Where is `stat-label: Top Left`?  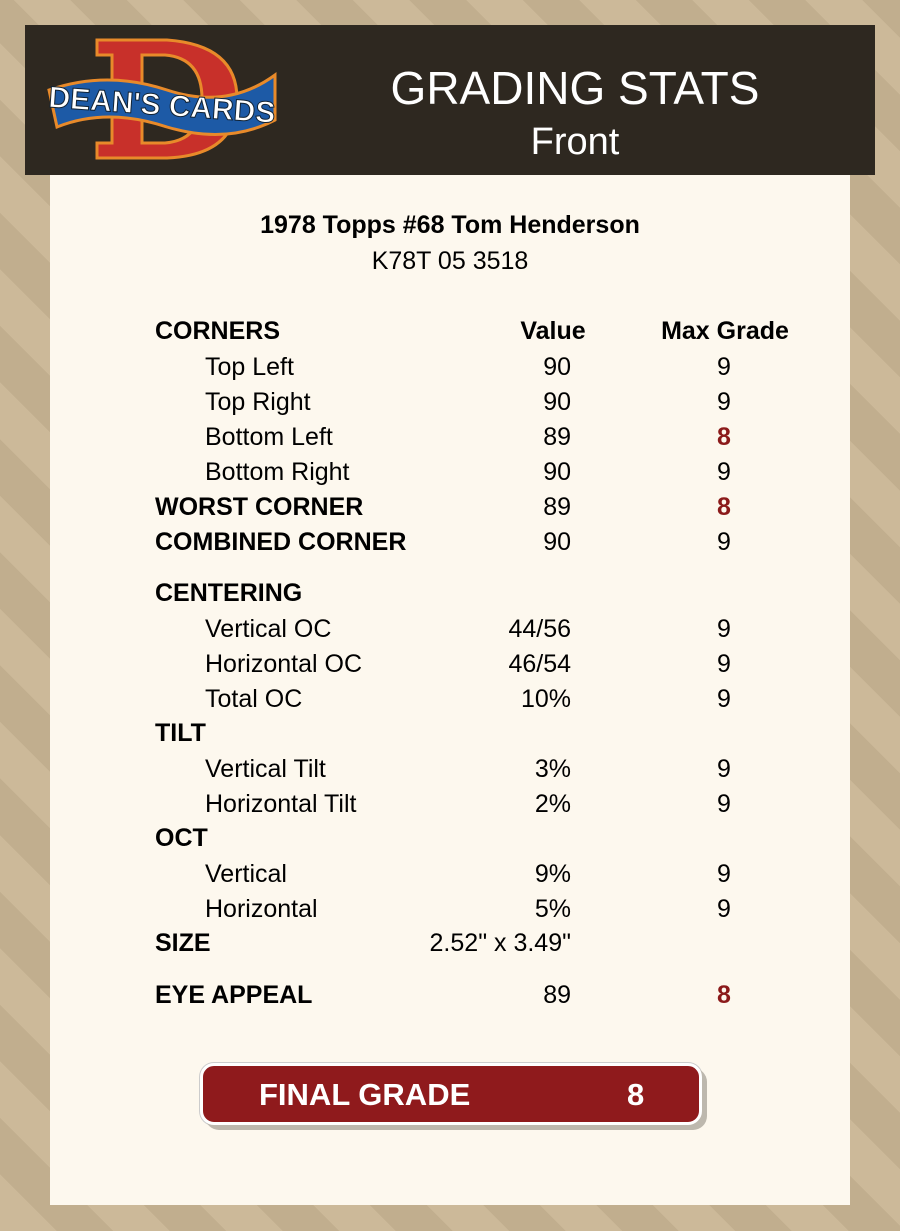 stat-label: Top Left is located at coordinates (249, 367).